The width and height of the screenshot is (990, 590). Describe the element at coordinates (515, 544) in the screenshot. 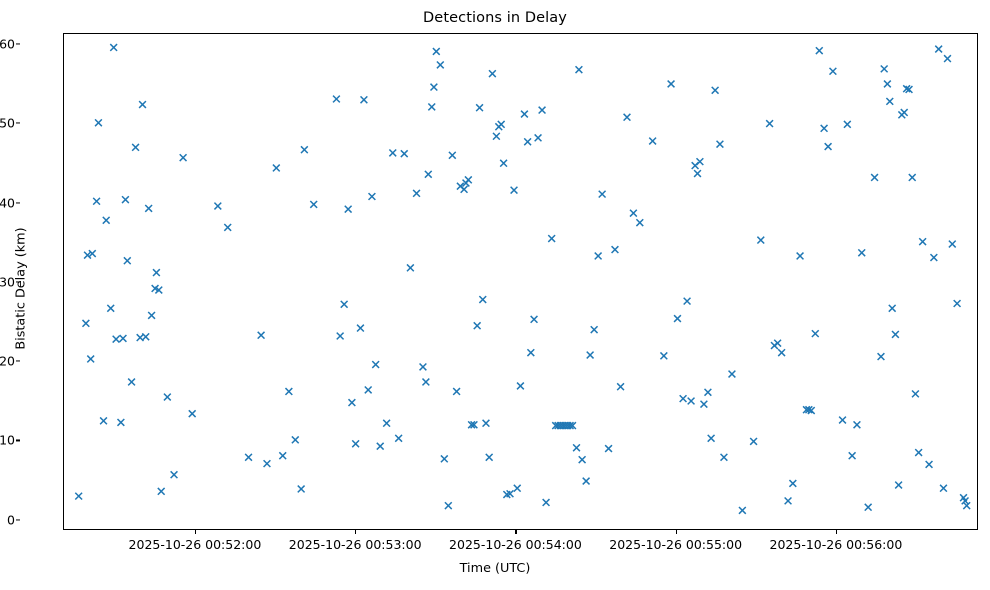

I see `x-tick-label: 2025-10-26 00:54:00` at that location.